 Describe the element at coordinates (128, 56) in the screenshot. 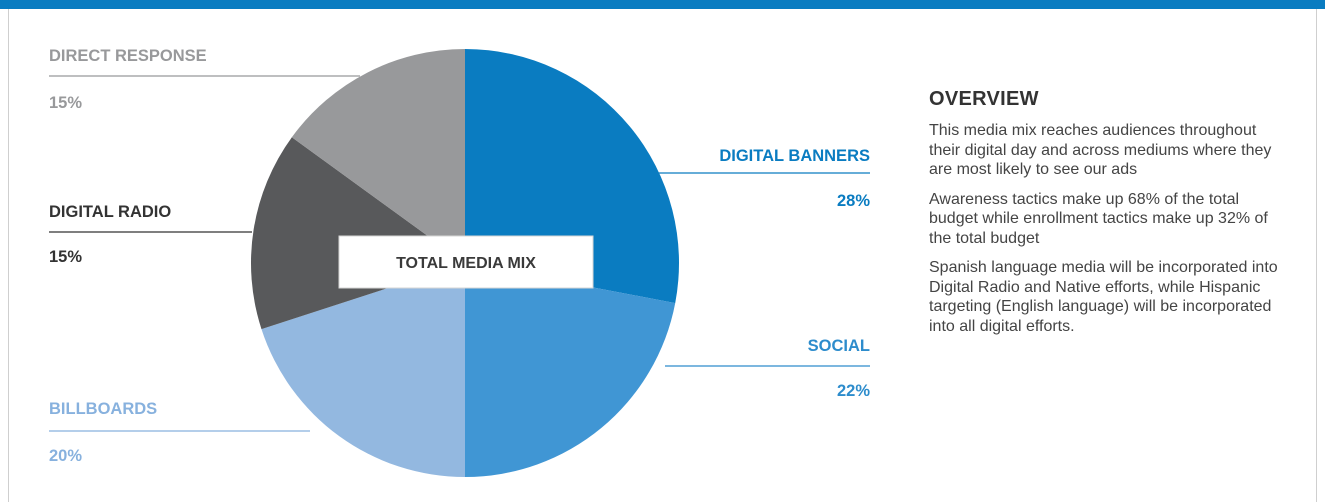

I see `slice-label-direct-response: DIRECT RESPONSE` at that location.